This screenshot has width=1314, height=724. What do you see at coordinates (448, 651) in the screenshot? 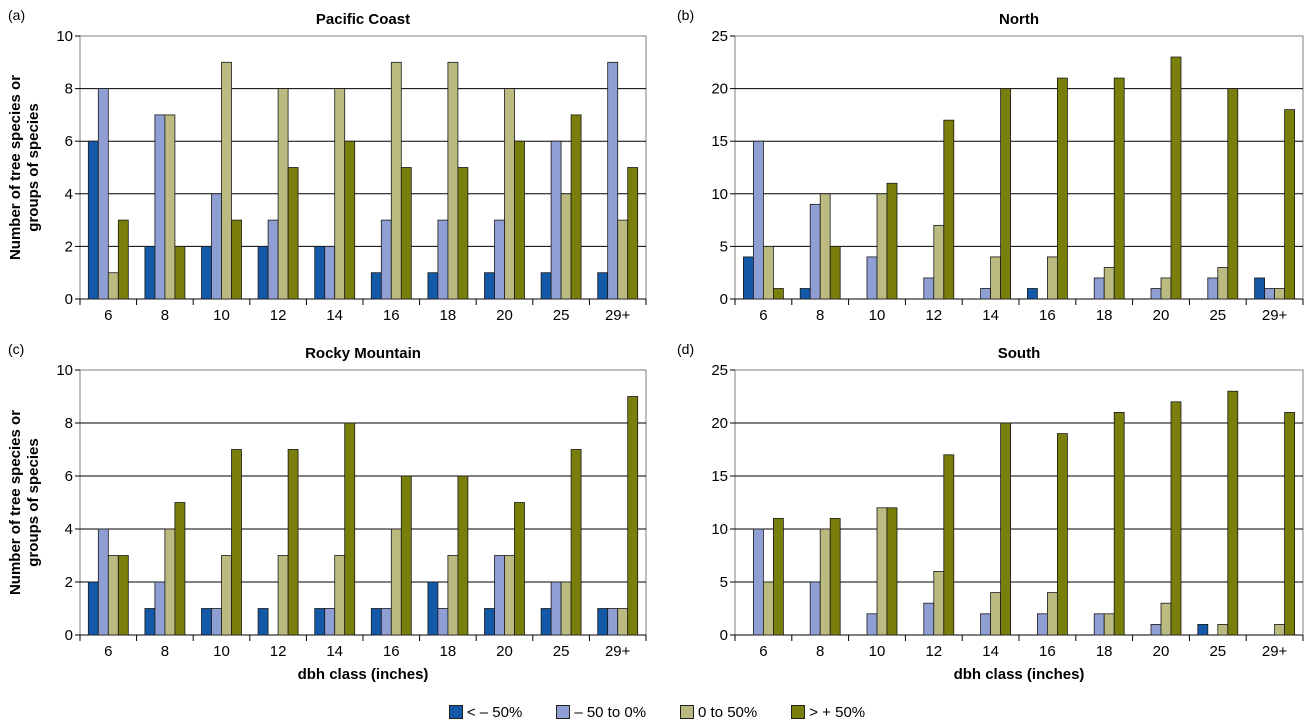
I see `x-tick-label: 18` at bounding box center [448, 651].